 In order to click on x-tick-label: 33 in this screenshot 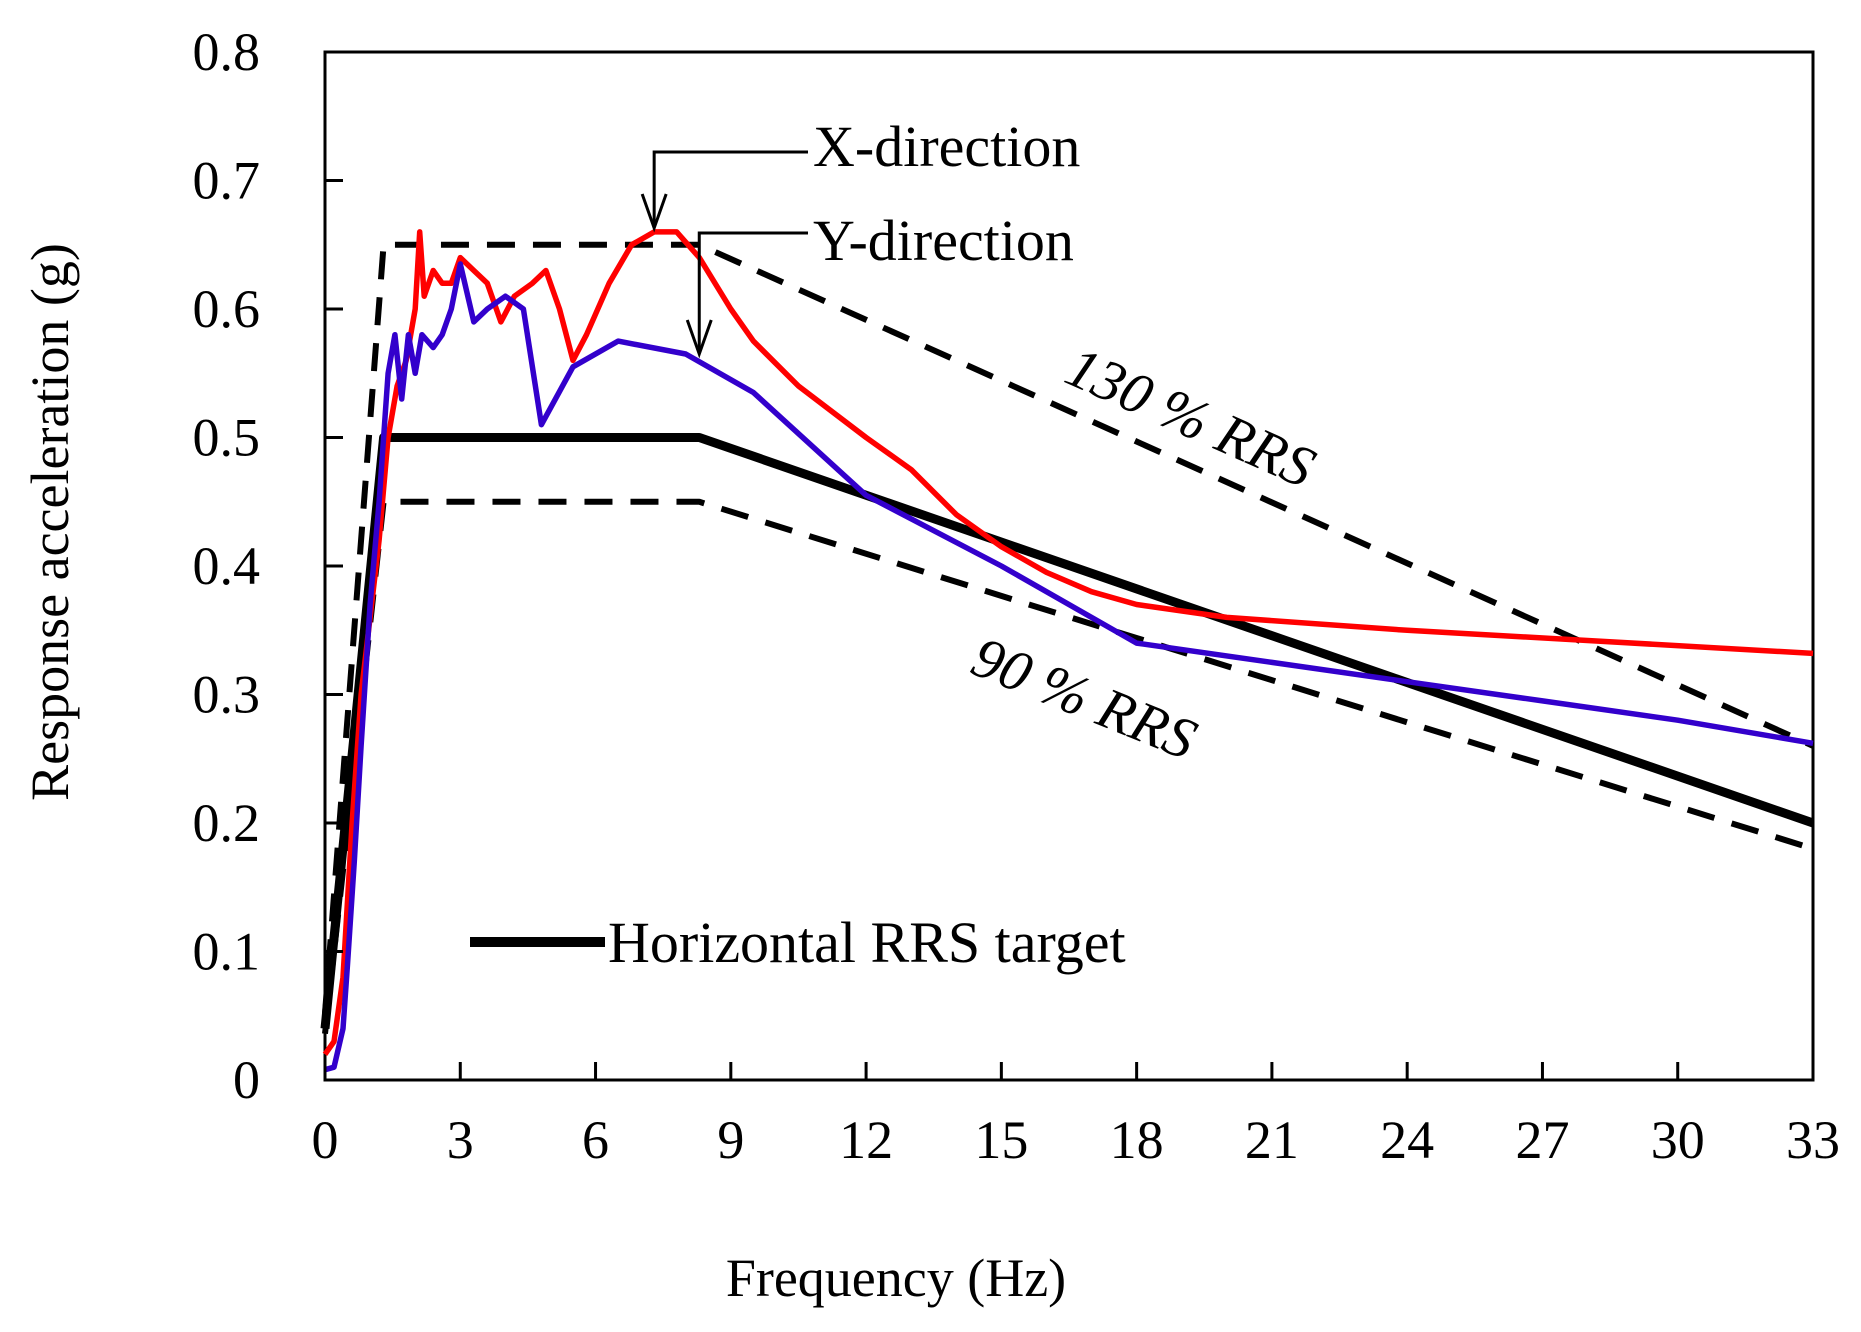, I will do `click(1813, 1140)`.